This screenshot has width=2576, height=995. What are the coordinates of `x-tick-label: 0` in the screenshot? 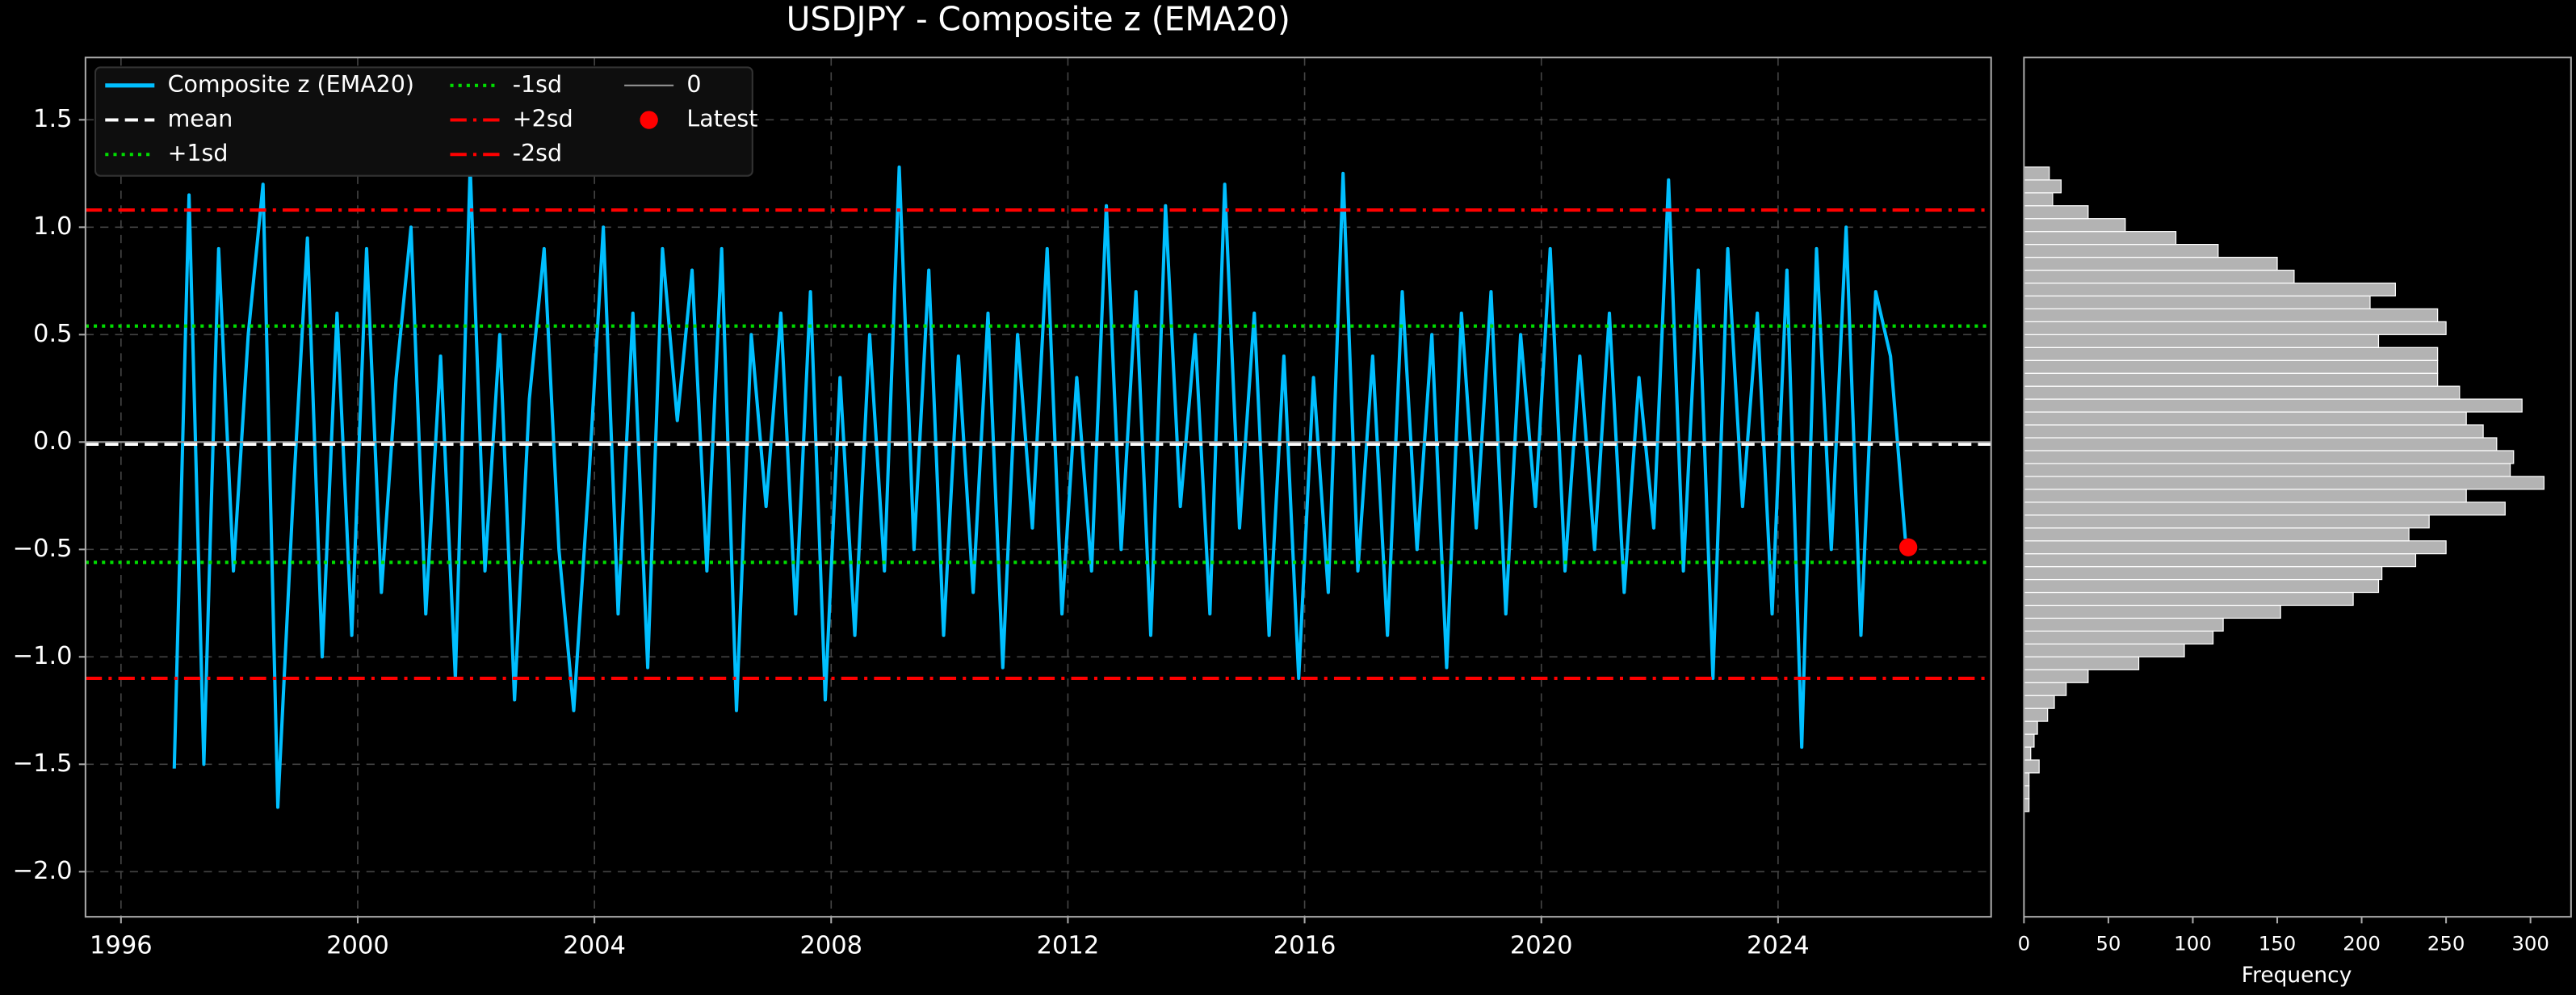 It's located at (2024, 943).